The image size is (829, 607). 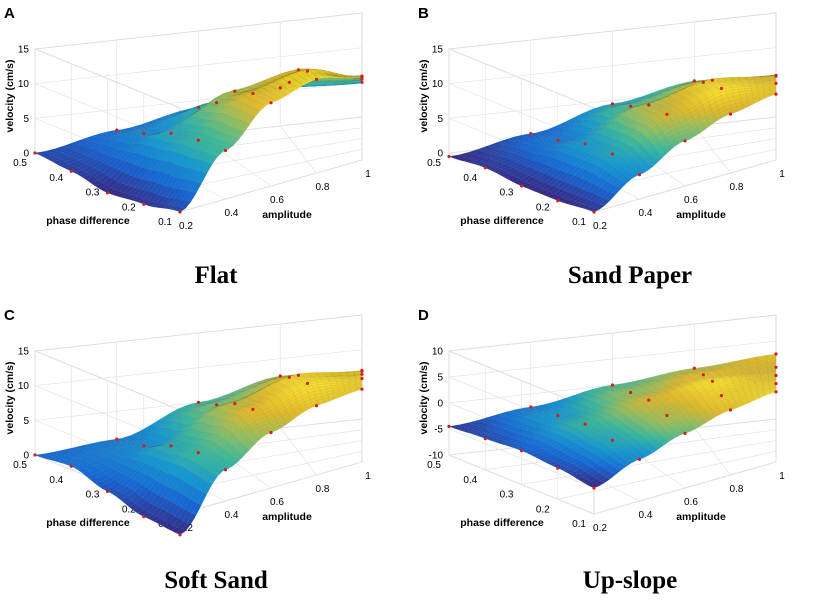 What do you see at coordinates (438, 430) in the screenshot?
I see `z-tick-label: -5` at bounding box center [438, 430].